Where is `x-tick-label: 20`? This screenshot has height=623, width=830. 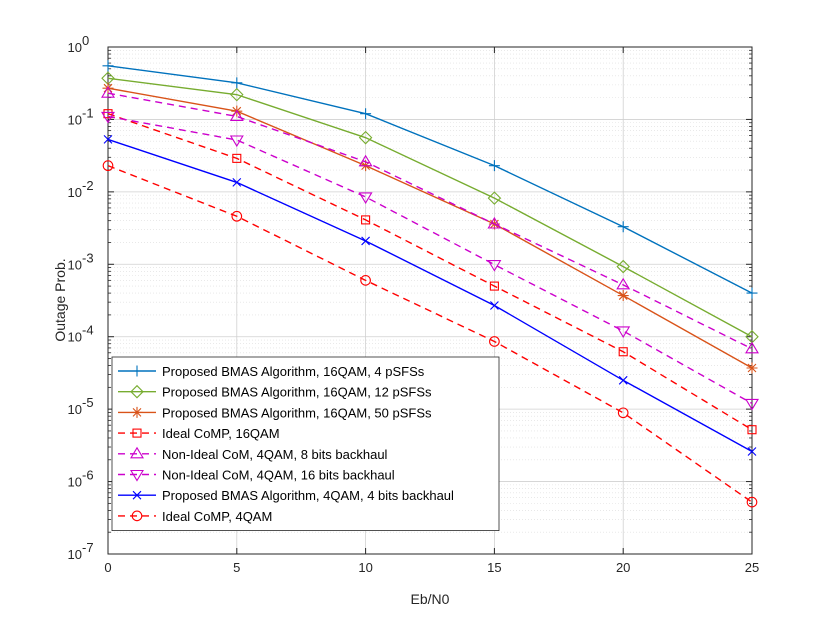 x-tick-label: 20 is located at coordinates (623, 567).